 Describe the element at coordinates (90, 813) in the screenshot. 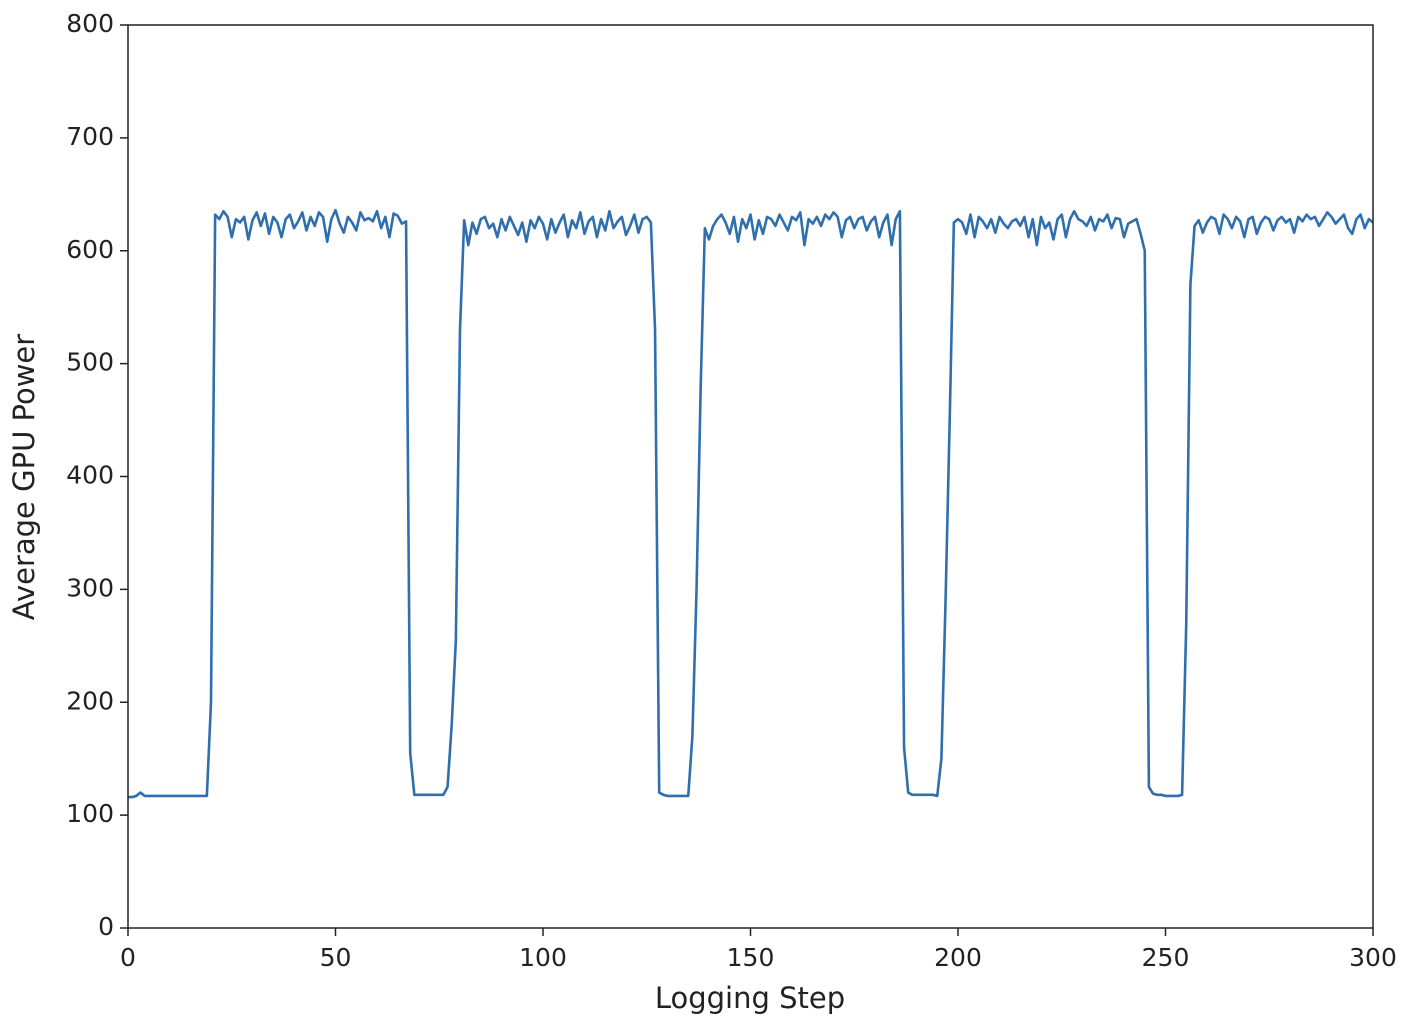

I see `y-tick-label: 100` at that location.